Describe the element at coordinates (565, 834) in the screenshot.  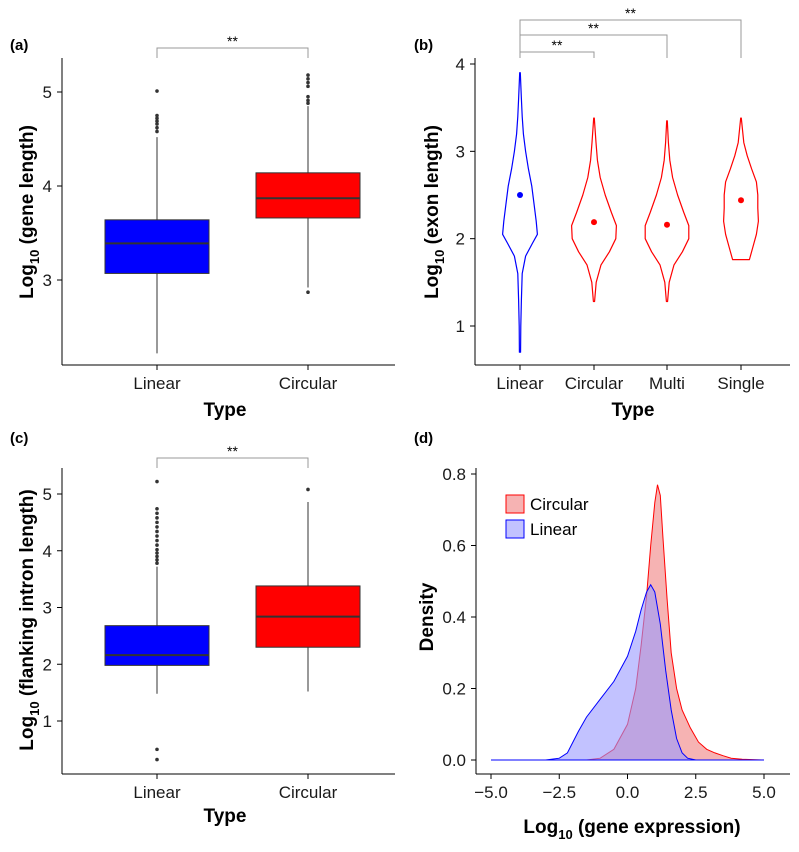
I see `panel-d-x-title-sub: 10` at that location.